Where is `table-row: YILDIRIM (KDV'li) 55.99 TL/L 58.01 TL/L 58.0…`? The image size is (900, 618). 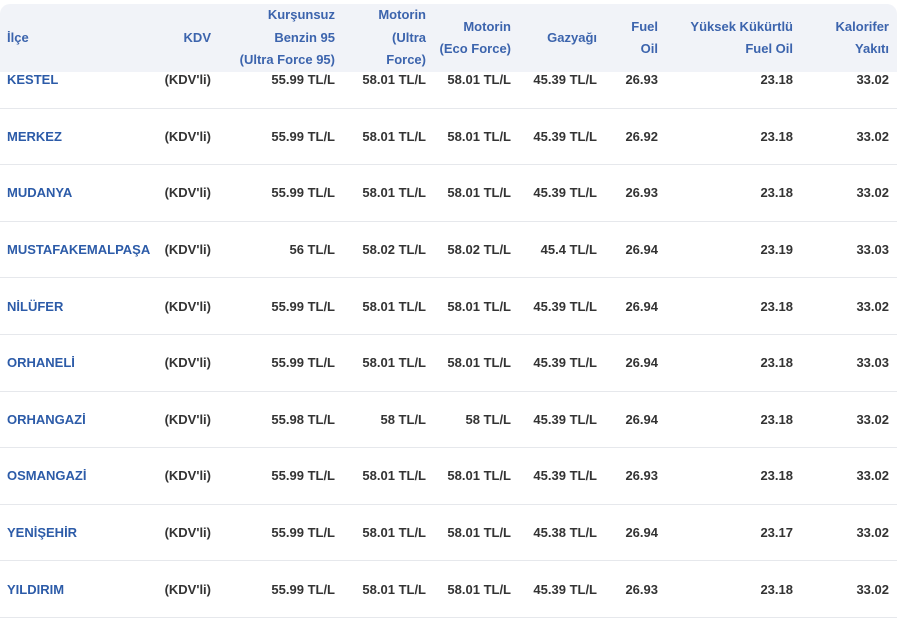
table-row: YILDIRIM (KDV'li) 55.99 TL/L 58.01 TL/L 58.0… is located at coordinates (448, 589).